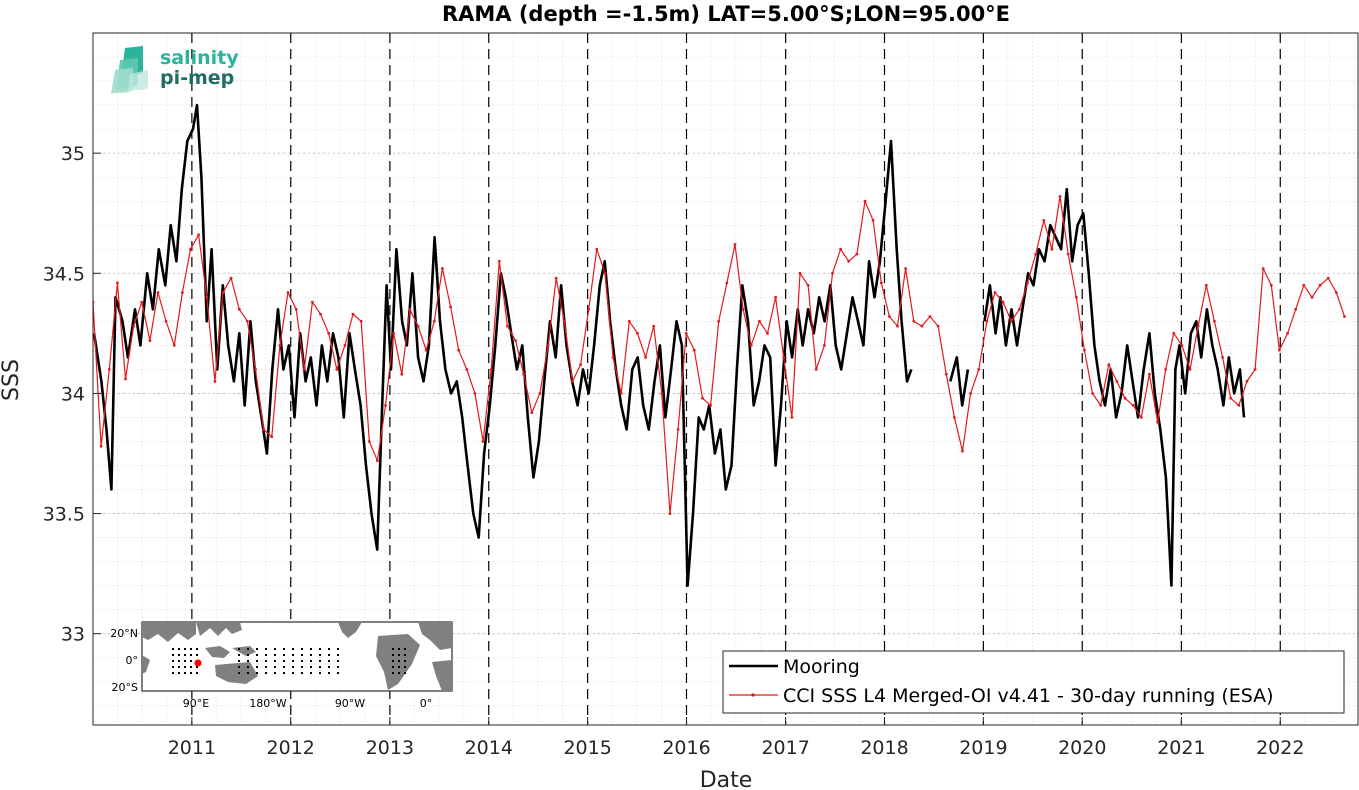 This screenshot has height=790, width=1359. Describe the element at coordinates (884, 748) in the screenshot. I see `x-tick-label: 2018` at that location.